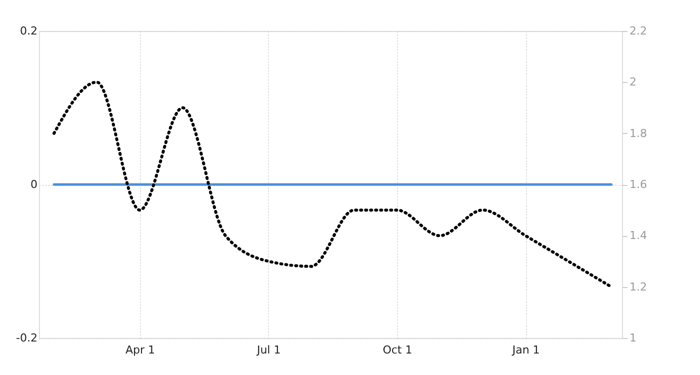 The image size is (700, 375). I want to click on y2-tick-label: 2, so click(633, 82).